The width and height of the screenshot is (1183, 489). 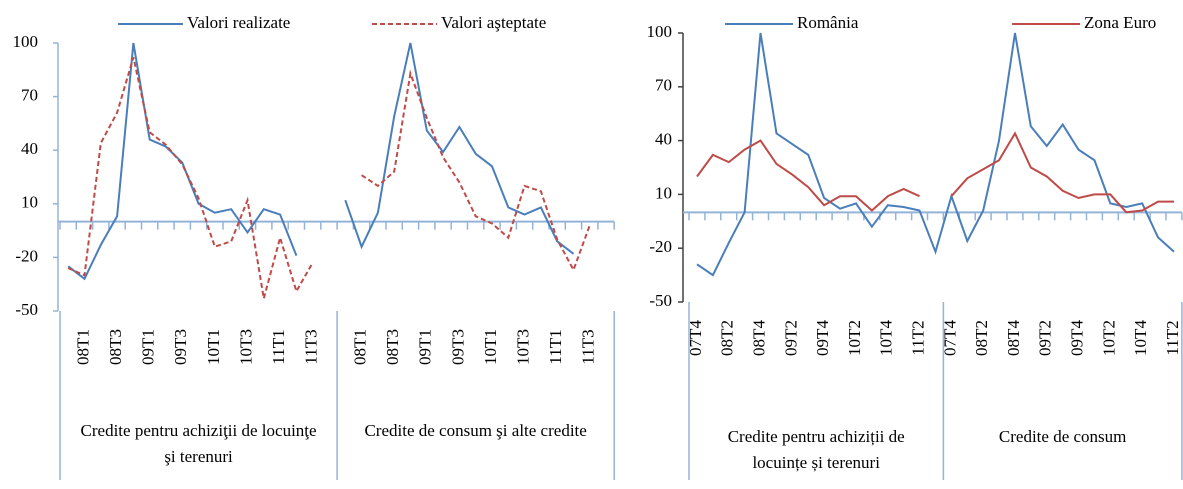 I want to click on legend-label: Valori realizate, so click(x=238, y=22).